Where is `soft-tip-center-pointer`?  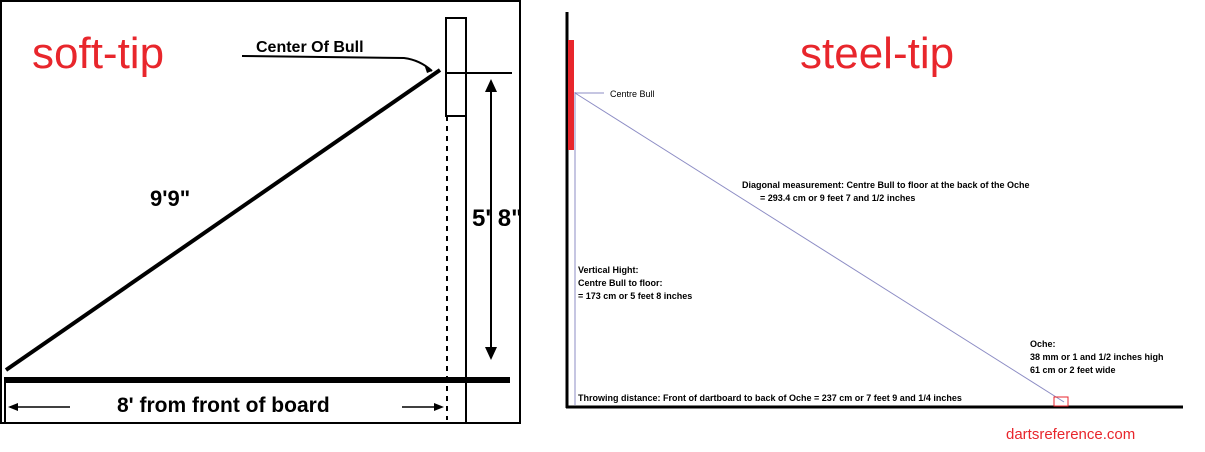 soft-tip-center-pointer is located at coordinates (337, 63).